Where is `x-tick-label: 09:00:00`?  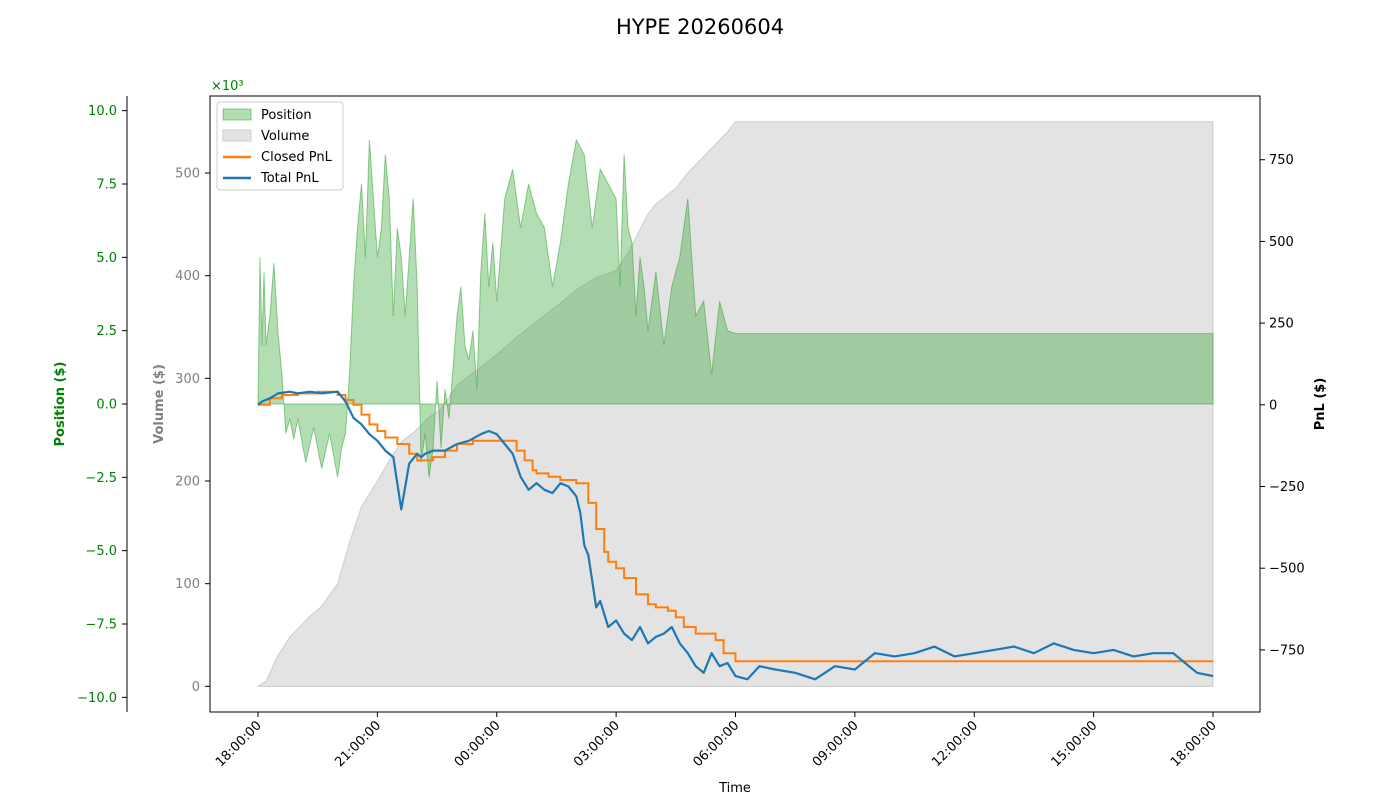 x-tick-label: 09:00:00 is located at coordinates (836, 744).